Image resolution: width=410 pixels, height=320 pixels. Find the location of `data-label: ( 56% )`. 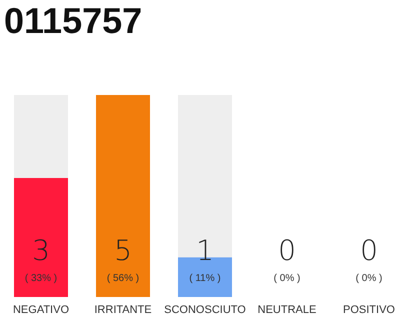

data-label: ( 56% ) is located at coordinates (123, 278).